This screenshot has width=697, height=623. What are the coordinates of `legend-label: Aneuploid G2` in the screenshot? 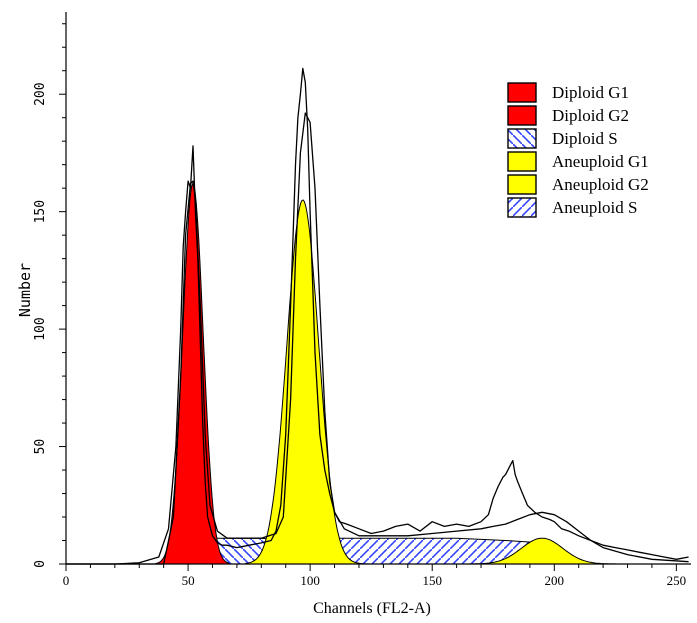 It's located at (600, 184).